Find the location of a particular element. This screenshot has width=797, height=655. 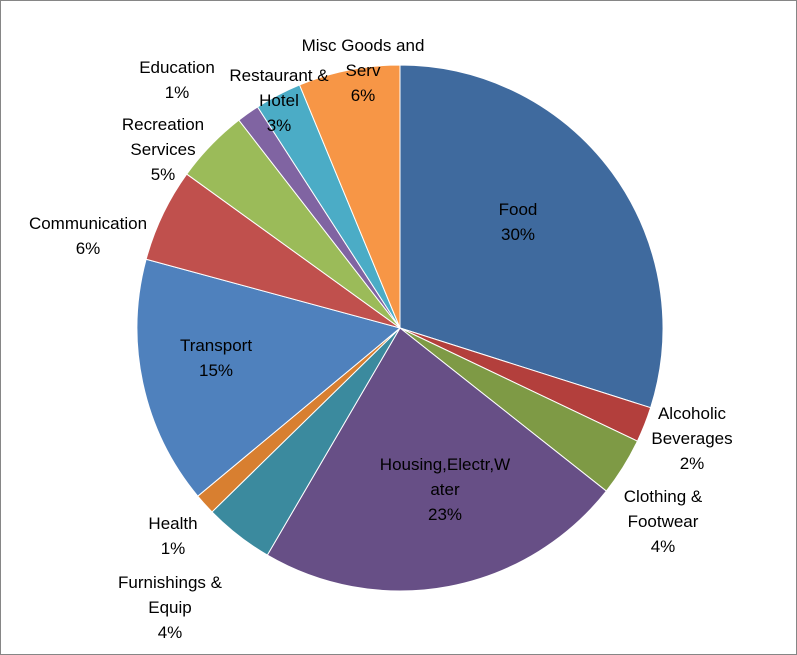

data-label-category: Serv is located at coordinates (363, 70).